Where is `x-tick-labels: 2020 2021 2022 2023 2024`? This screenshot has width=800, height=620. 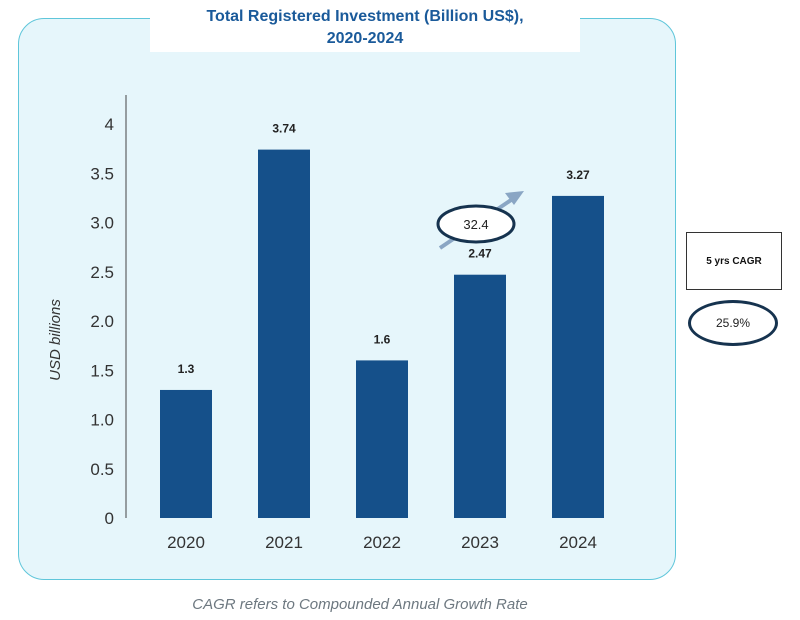
x-tick-labels: 2020 2021 2022 2023 2024 is located at coordinates (382, 542).